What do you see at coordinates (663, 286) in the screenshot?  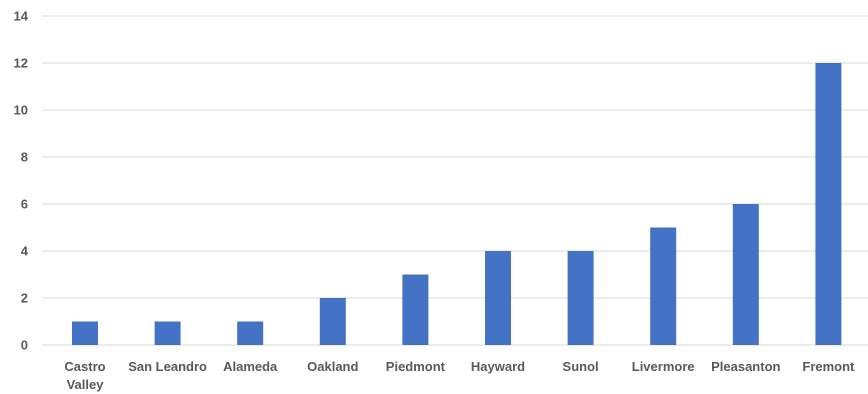 I see `bar-livermore` at bounding box center [663, 286].